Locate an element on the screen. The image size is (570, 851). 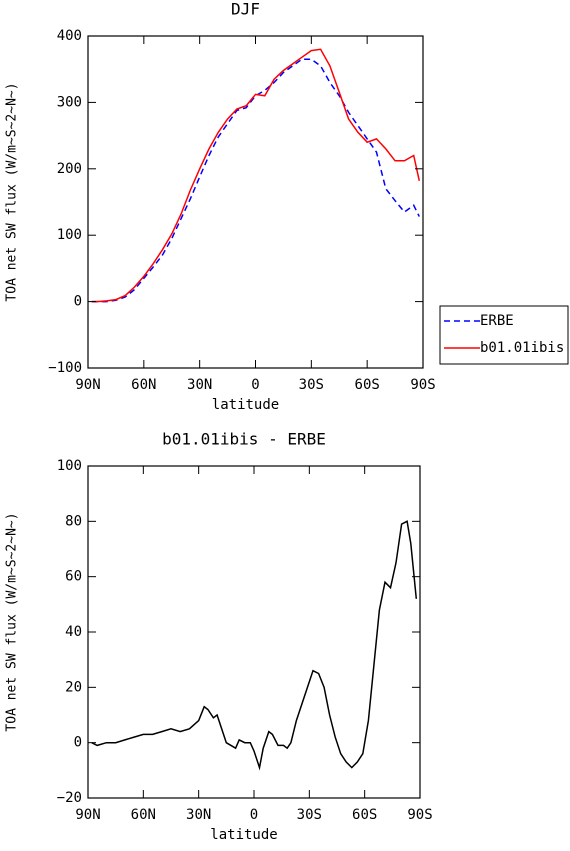
y-tick-label: 40 is located at coordinates (73, 632).